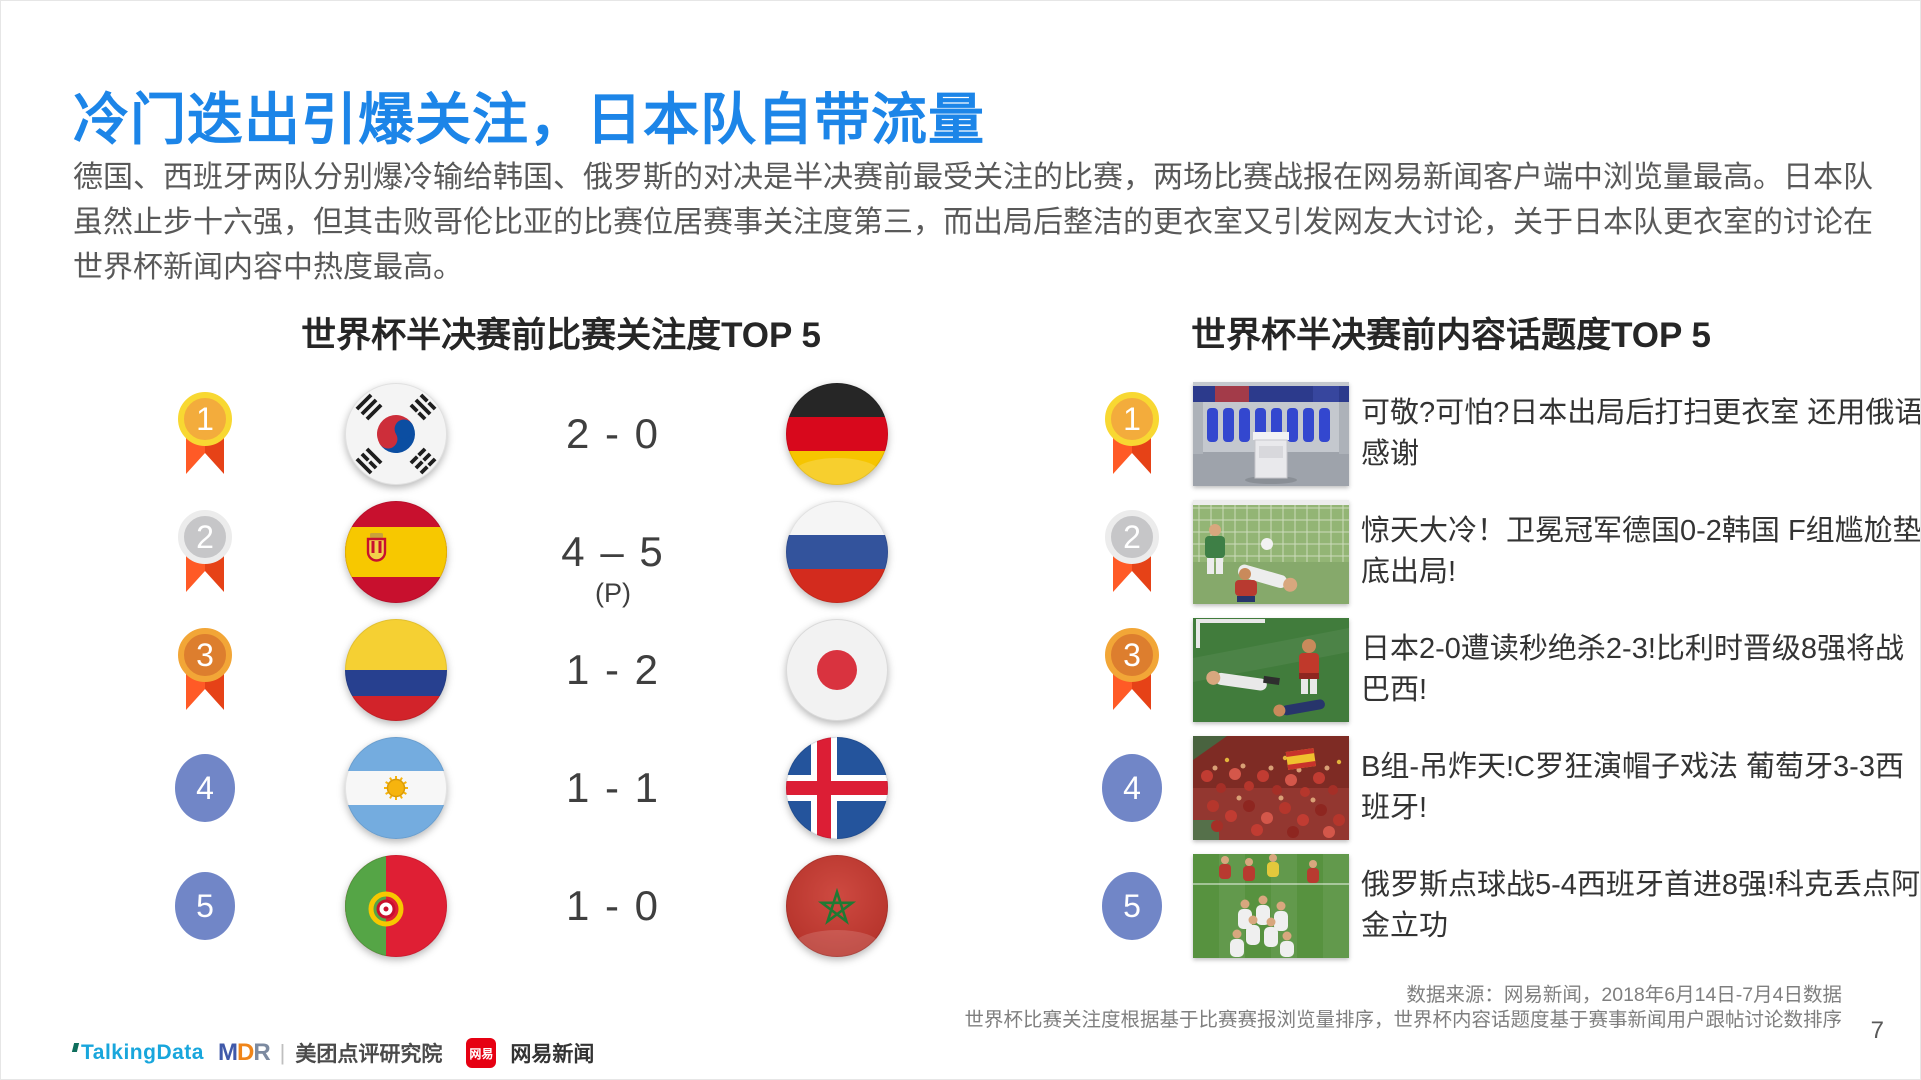 This screenshot has height=1080, width=1921. I want to click on score-text: 1 - 0, so click(613, 905).